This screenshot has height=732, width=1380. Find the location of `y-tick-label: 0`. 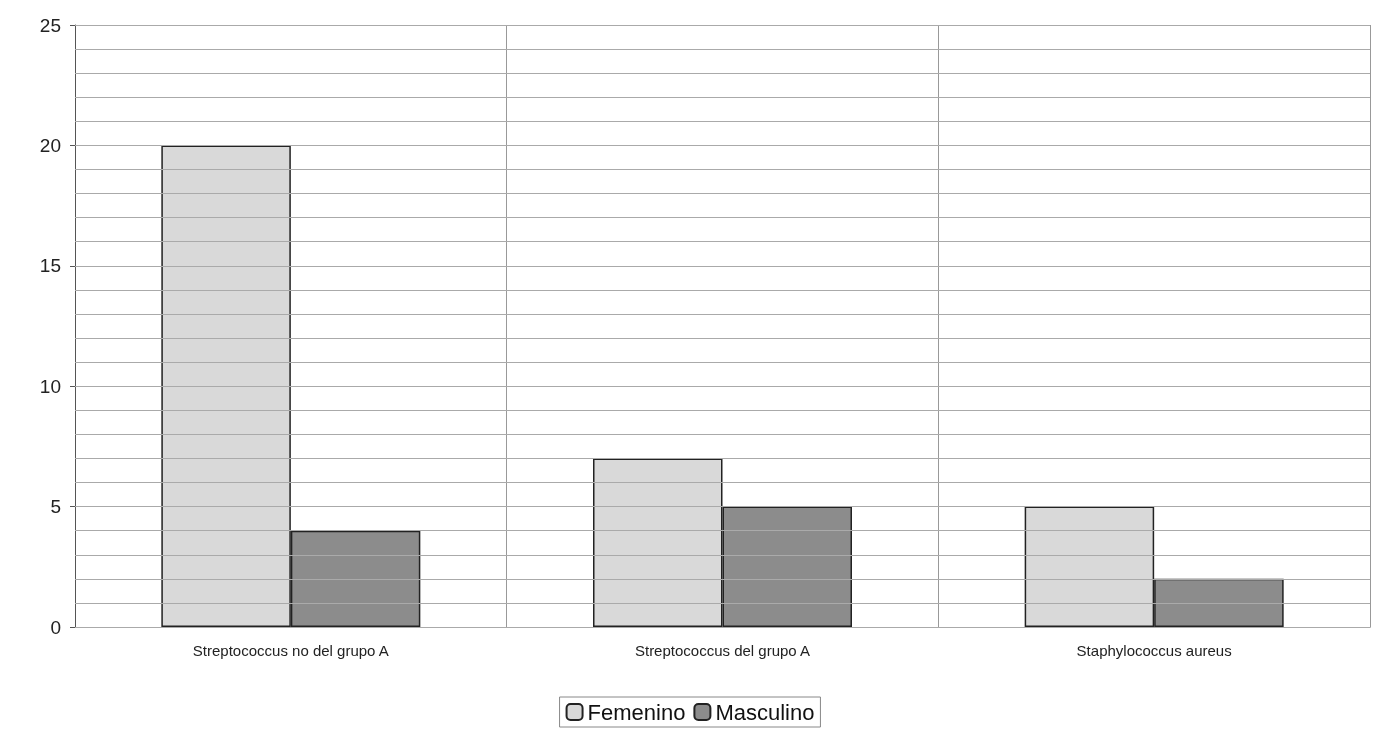

y-tick-label: 0 is located at coordinates (55, 627).